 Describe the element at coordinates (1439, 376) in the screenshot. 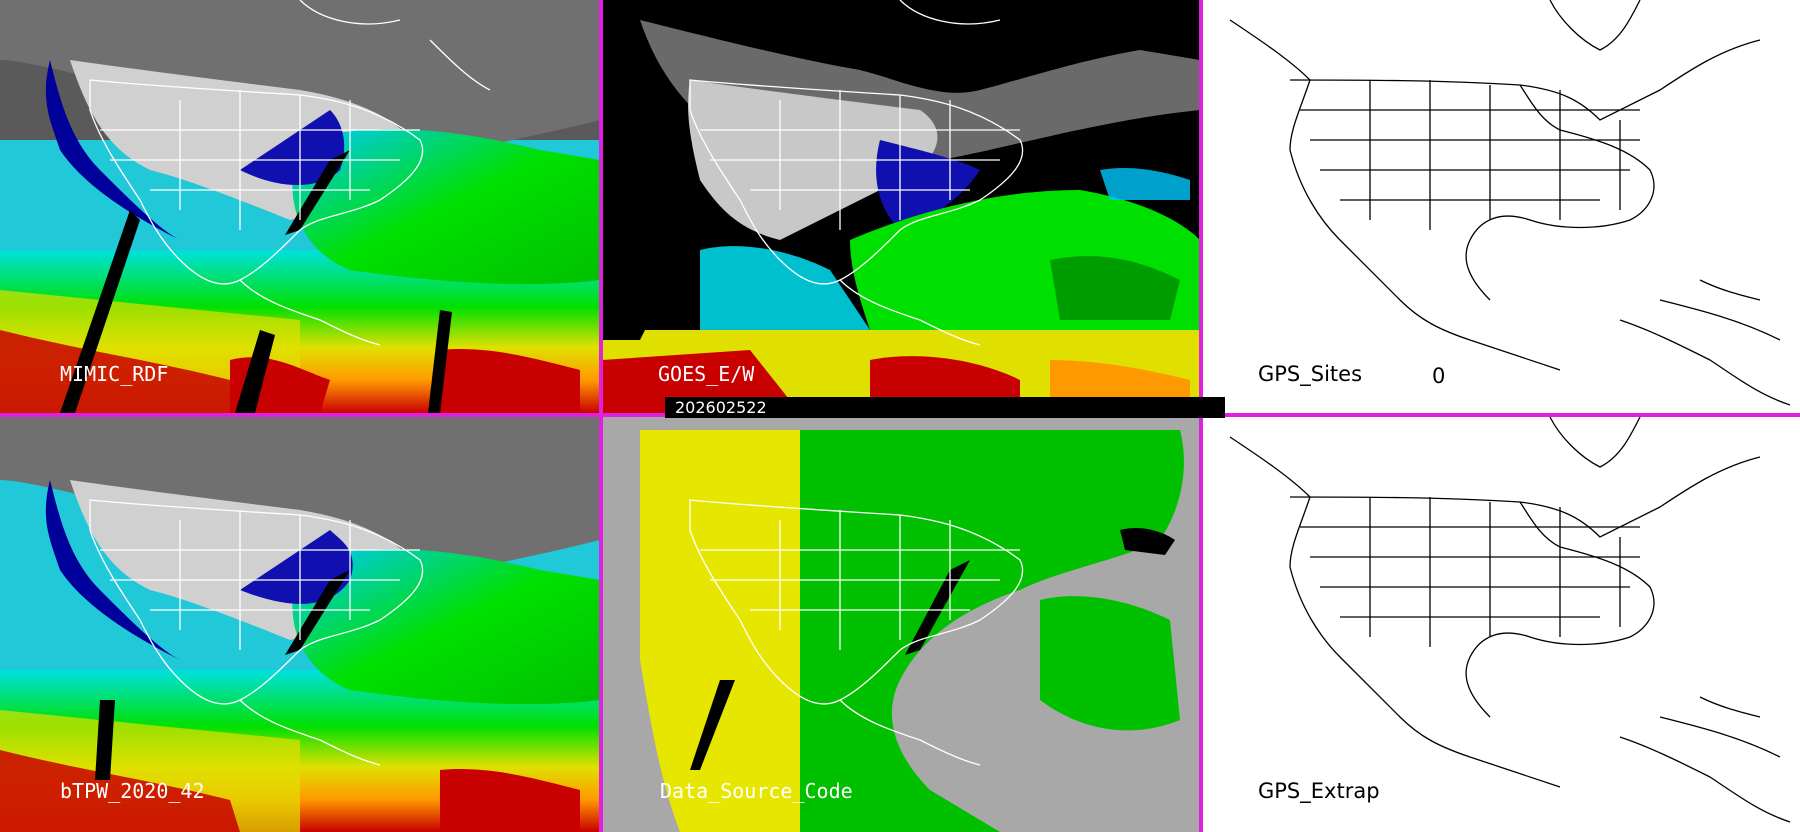

I see `gps-sites-count: 0` at that location.